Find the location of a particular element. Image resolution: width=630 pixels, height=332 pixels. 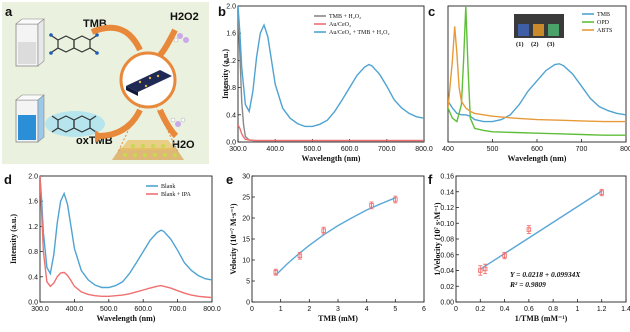

x-tick-label-c: 700 is located at coordinates (582, 149).